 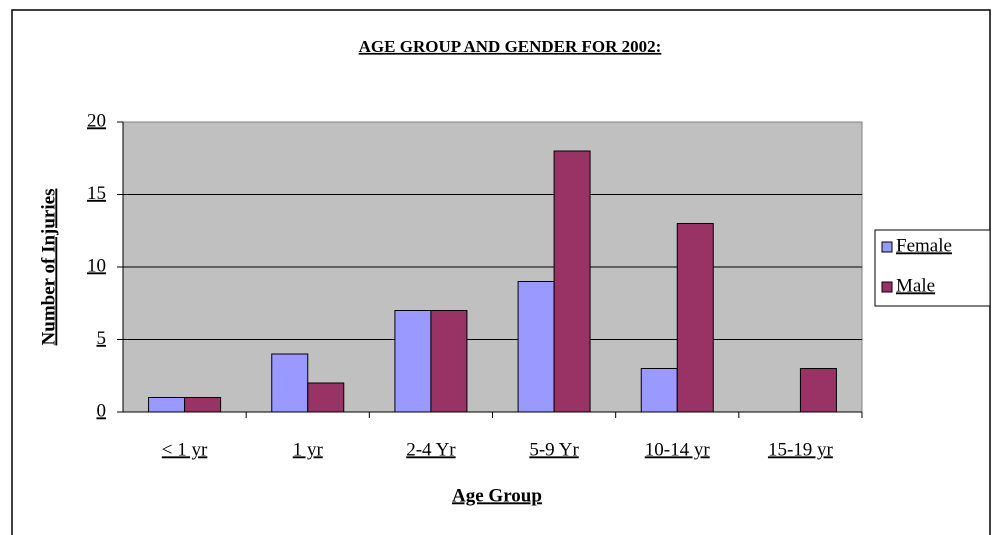 I want to click on x-tick-label: 5-9 Yr, so click(x=554, y=449).